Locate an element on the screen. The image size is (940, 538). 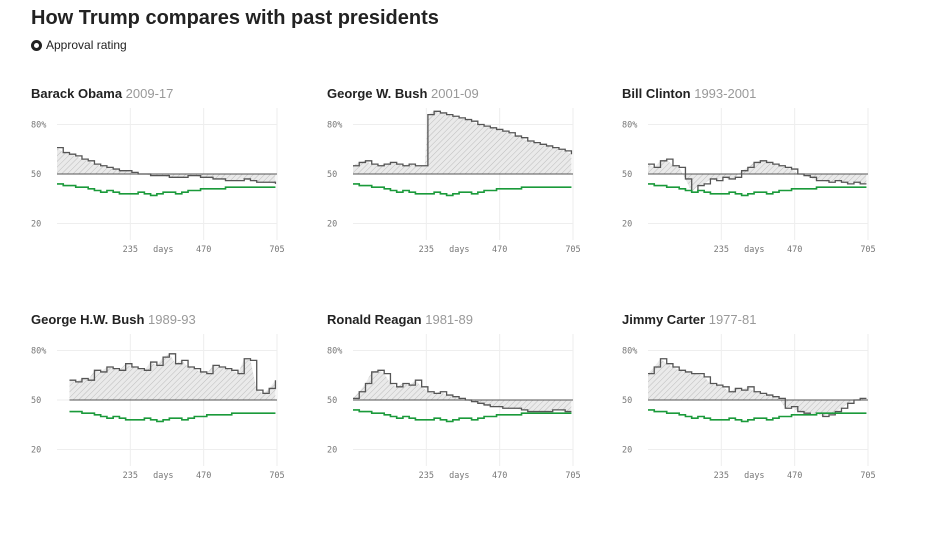
chart-title: Barack Obama 2009-17 is located at coordinates (102, 93).